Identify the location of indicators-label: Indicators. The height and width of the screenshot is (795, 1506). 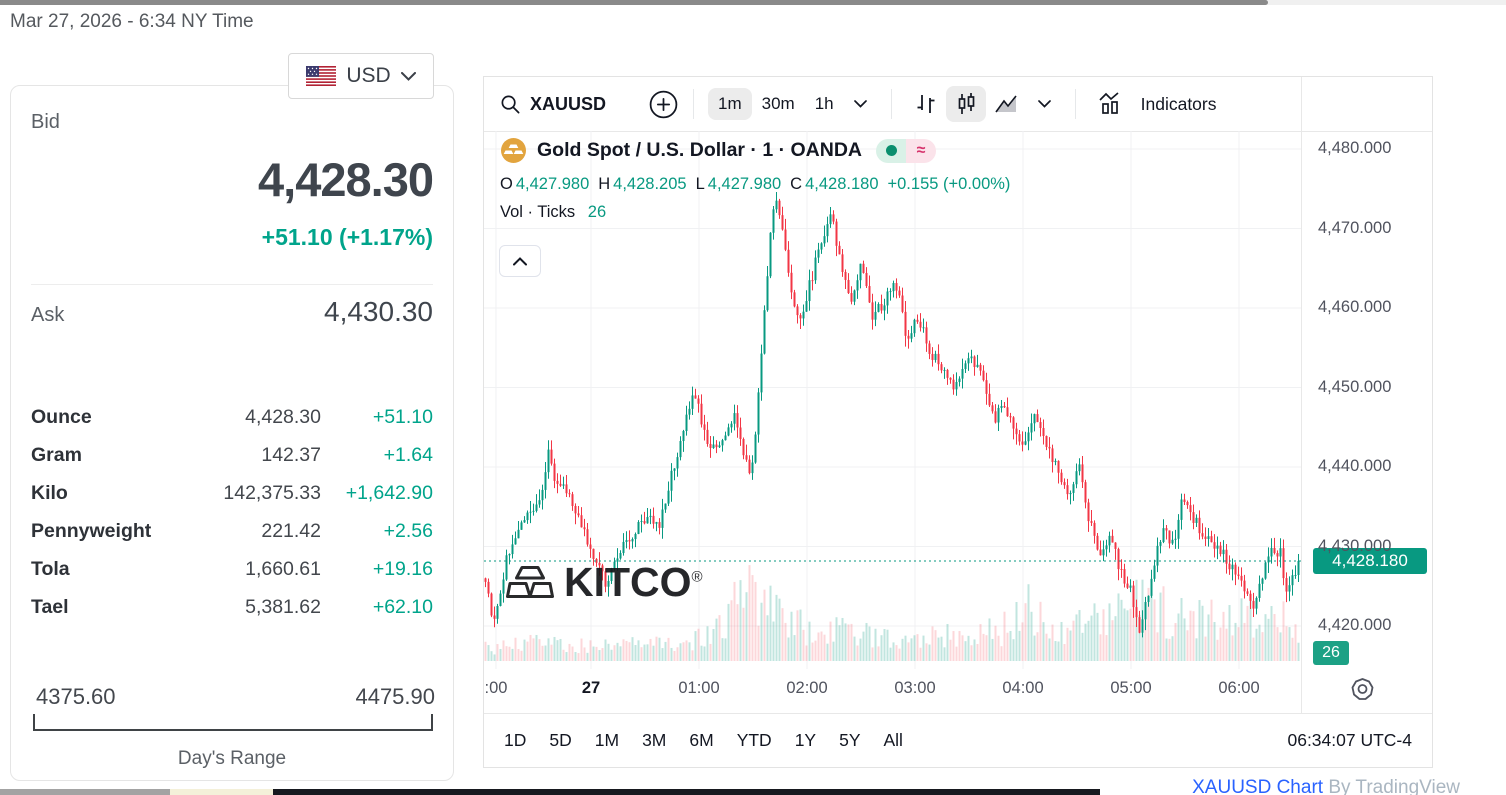
(1178, 103).